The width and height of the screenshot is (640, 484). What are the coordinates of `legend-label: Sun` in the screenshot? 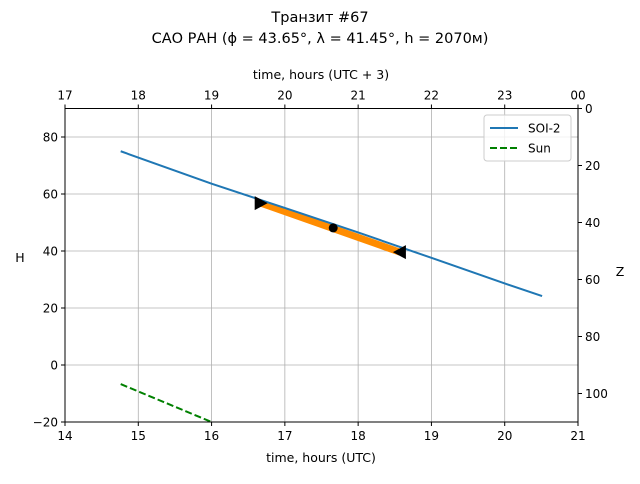 It's located at (539, 149).